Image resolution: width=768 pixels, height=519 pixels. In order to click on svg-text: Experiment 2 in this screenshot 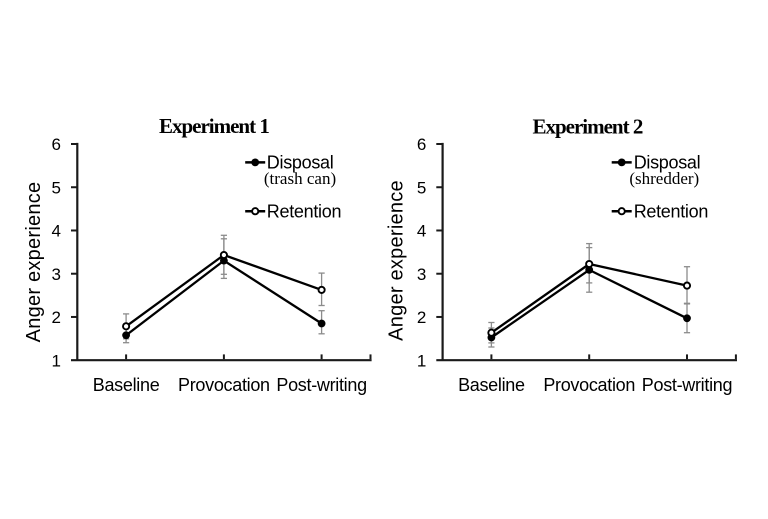, I will do `click(587, 127)`.